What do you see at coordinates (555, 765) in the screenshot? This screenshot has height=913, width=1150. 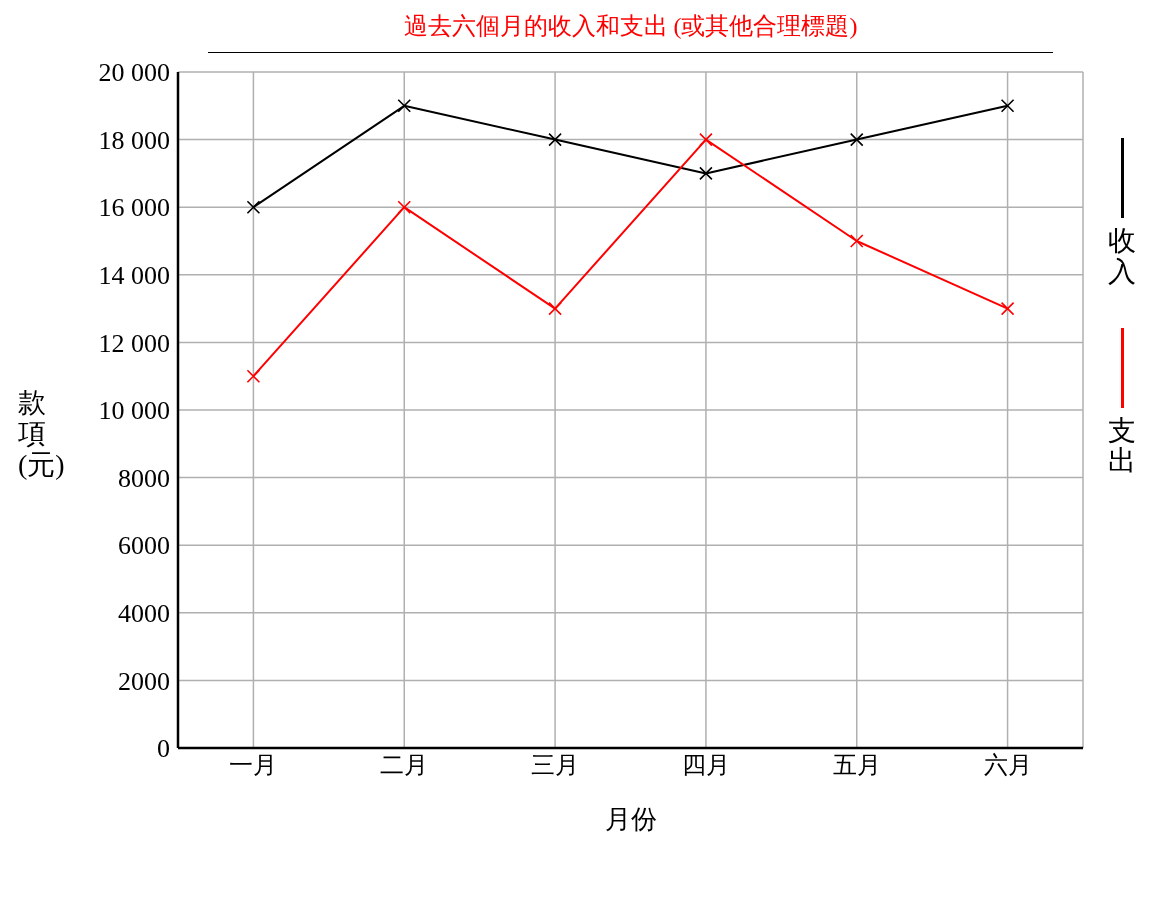 I see `x-tick-label: 三月` at bounding box center [555, 765].